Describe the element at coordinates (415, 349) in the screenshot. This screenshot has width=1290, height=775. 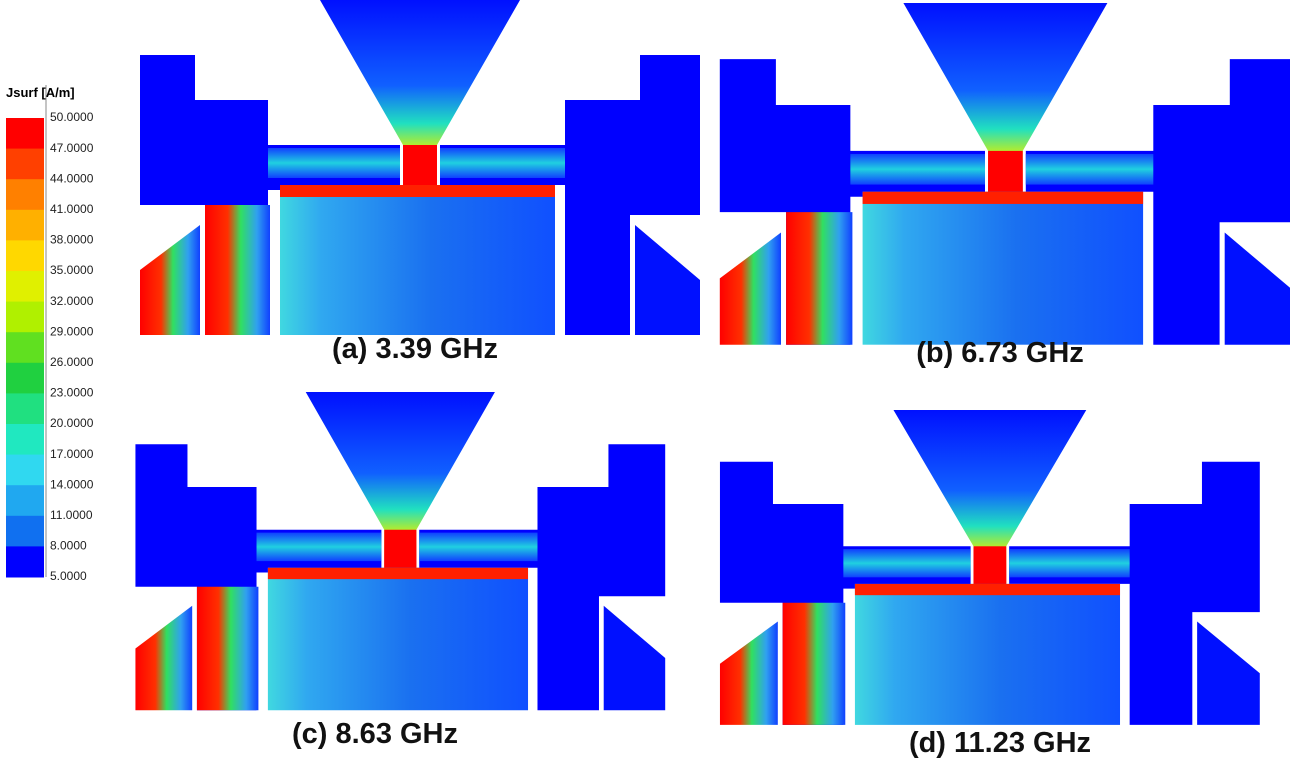
I see `caption: (a) 3.39 GHz` at that location.